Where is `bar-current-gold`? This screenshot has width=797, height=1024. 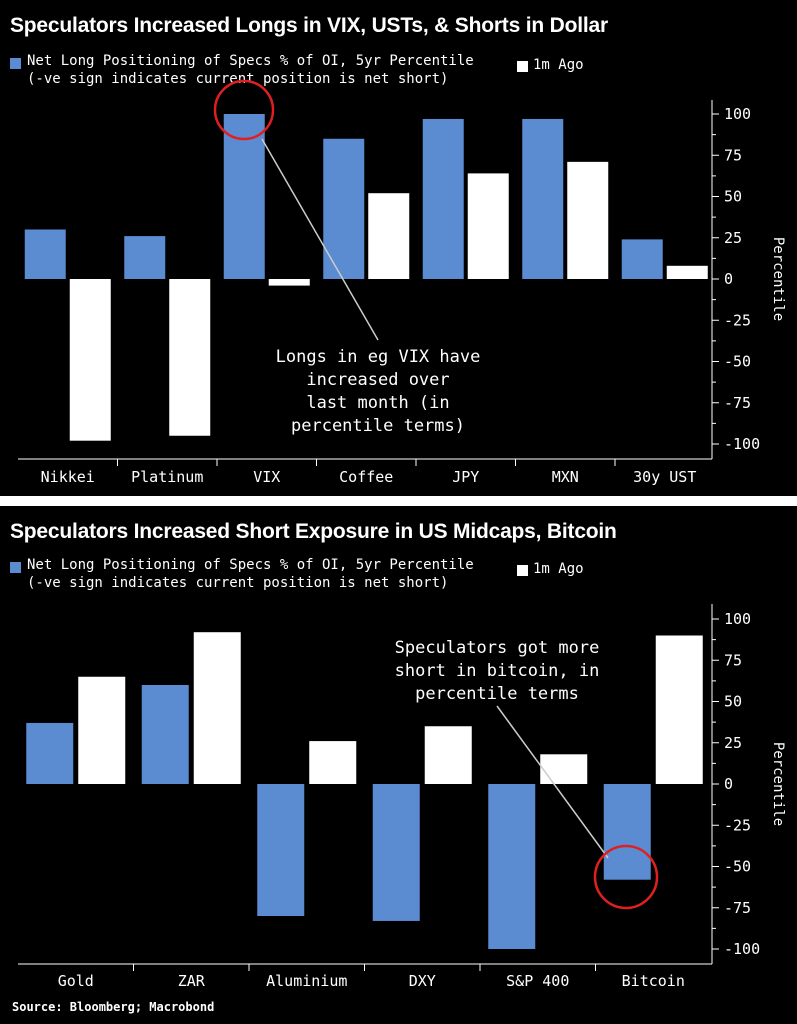
bar-current-gold is located at coordinates (50, 753).